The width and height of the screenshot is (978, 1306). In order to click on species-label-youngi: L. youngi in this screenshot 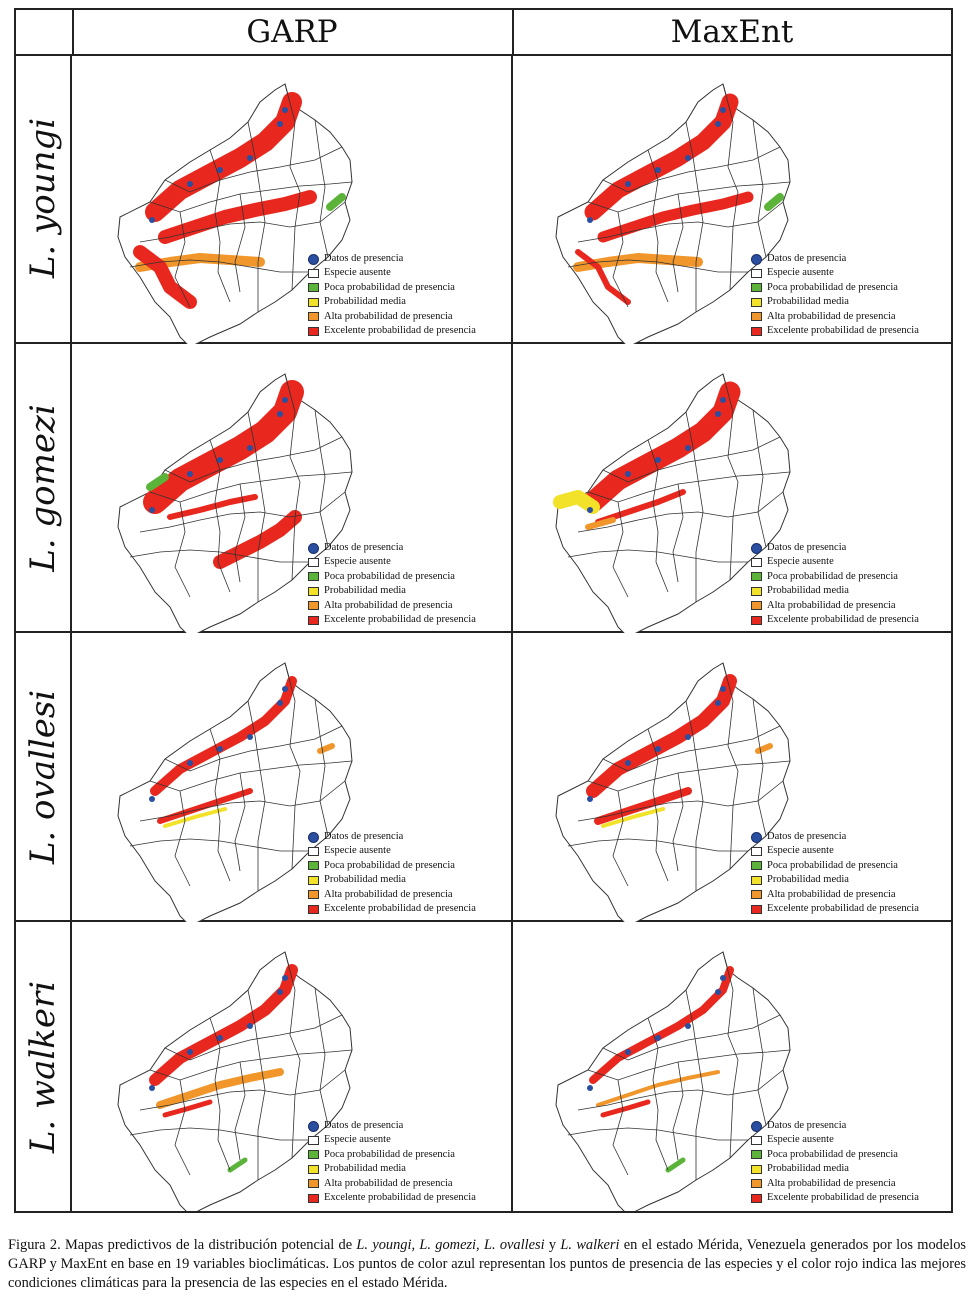, I will do `click(44, 199)`.